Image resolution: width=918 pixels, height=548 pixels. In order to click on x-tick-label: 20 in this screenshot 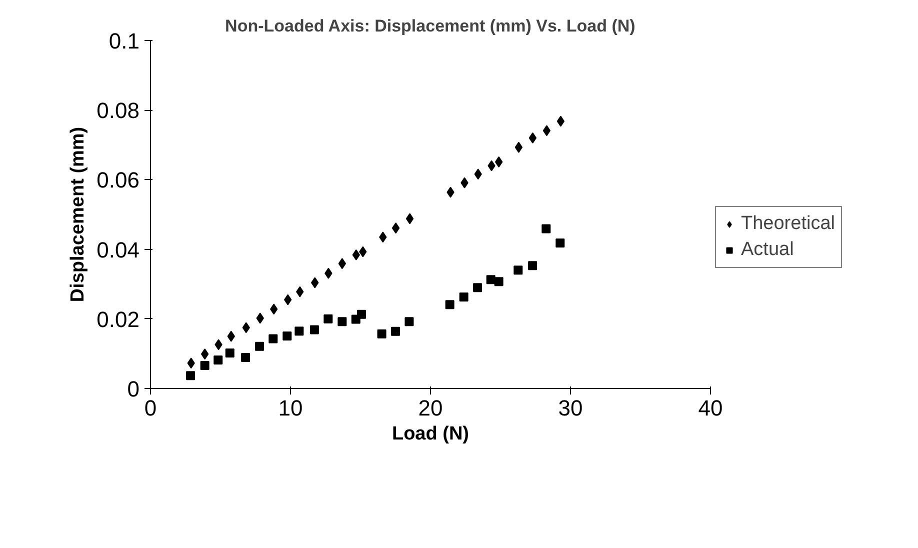, I will do `click(430, 408)`.